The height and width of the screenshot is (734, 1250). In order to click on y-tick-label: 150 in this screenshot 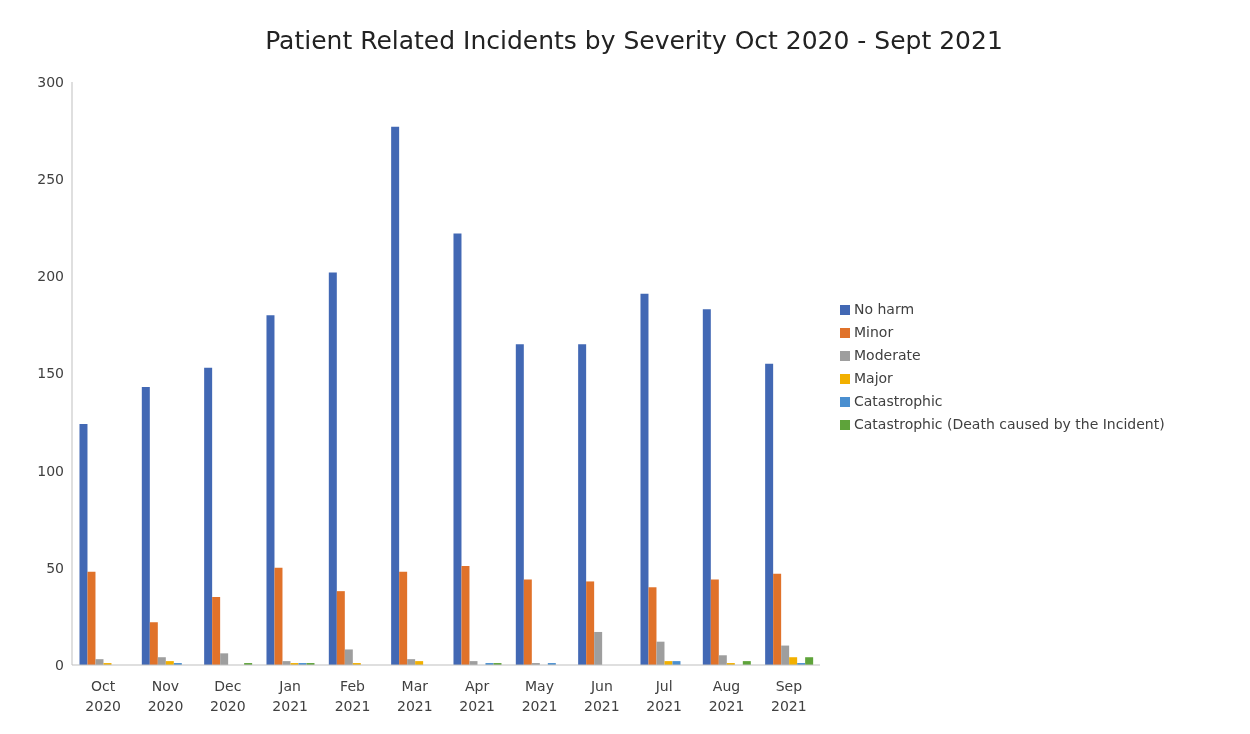, I will do `click(50, 373)`.